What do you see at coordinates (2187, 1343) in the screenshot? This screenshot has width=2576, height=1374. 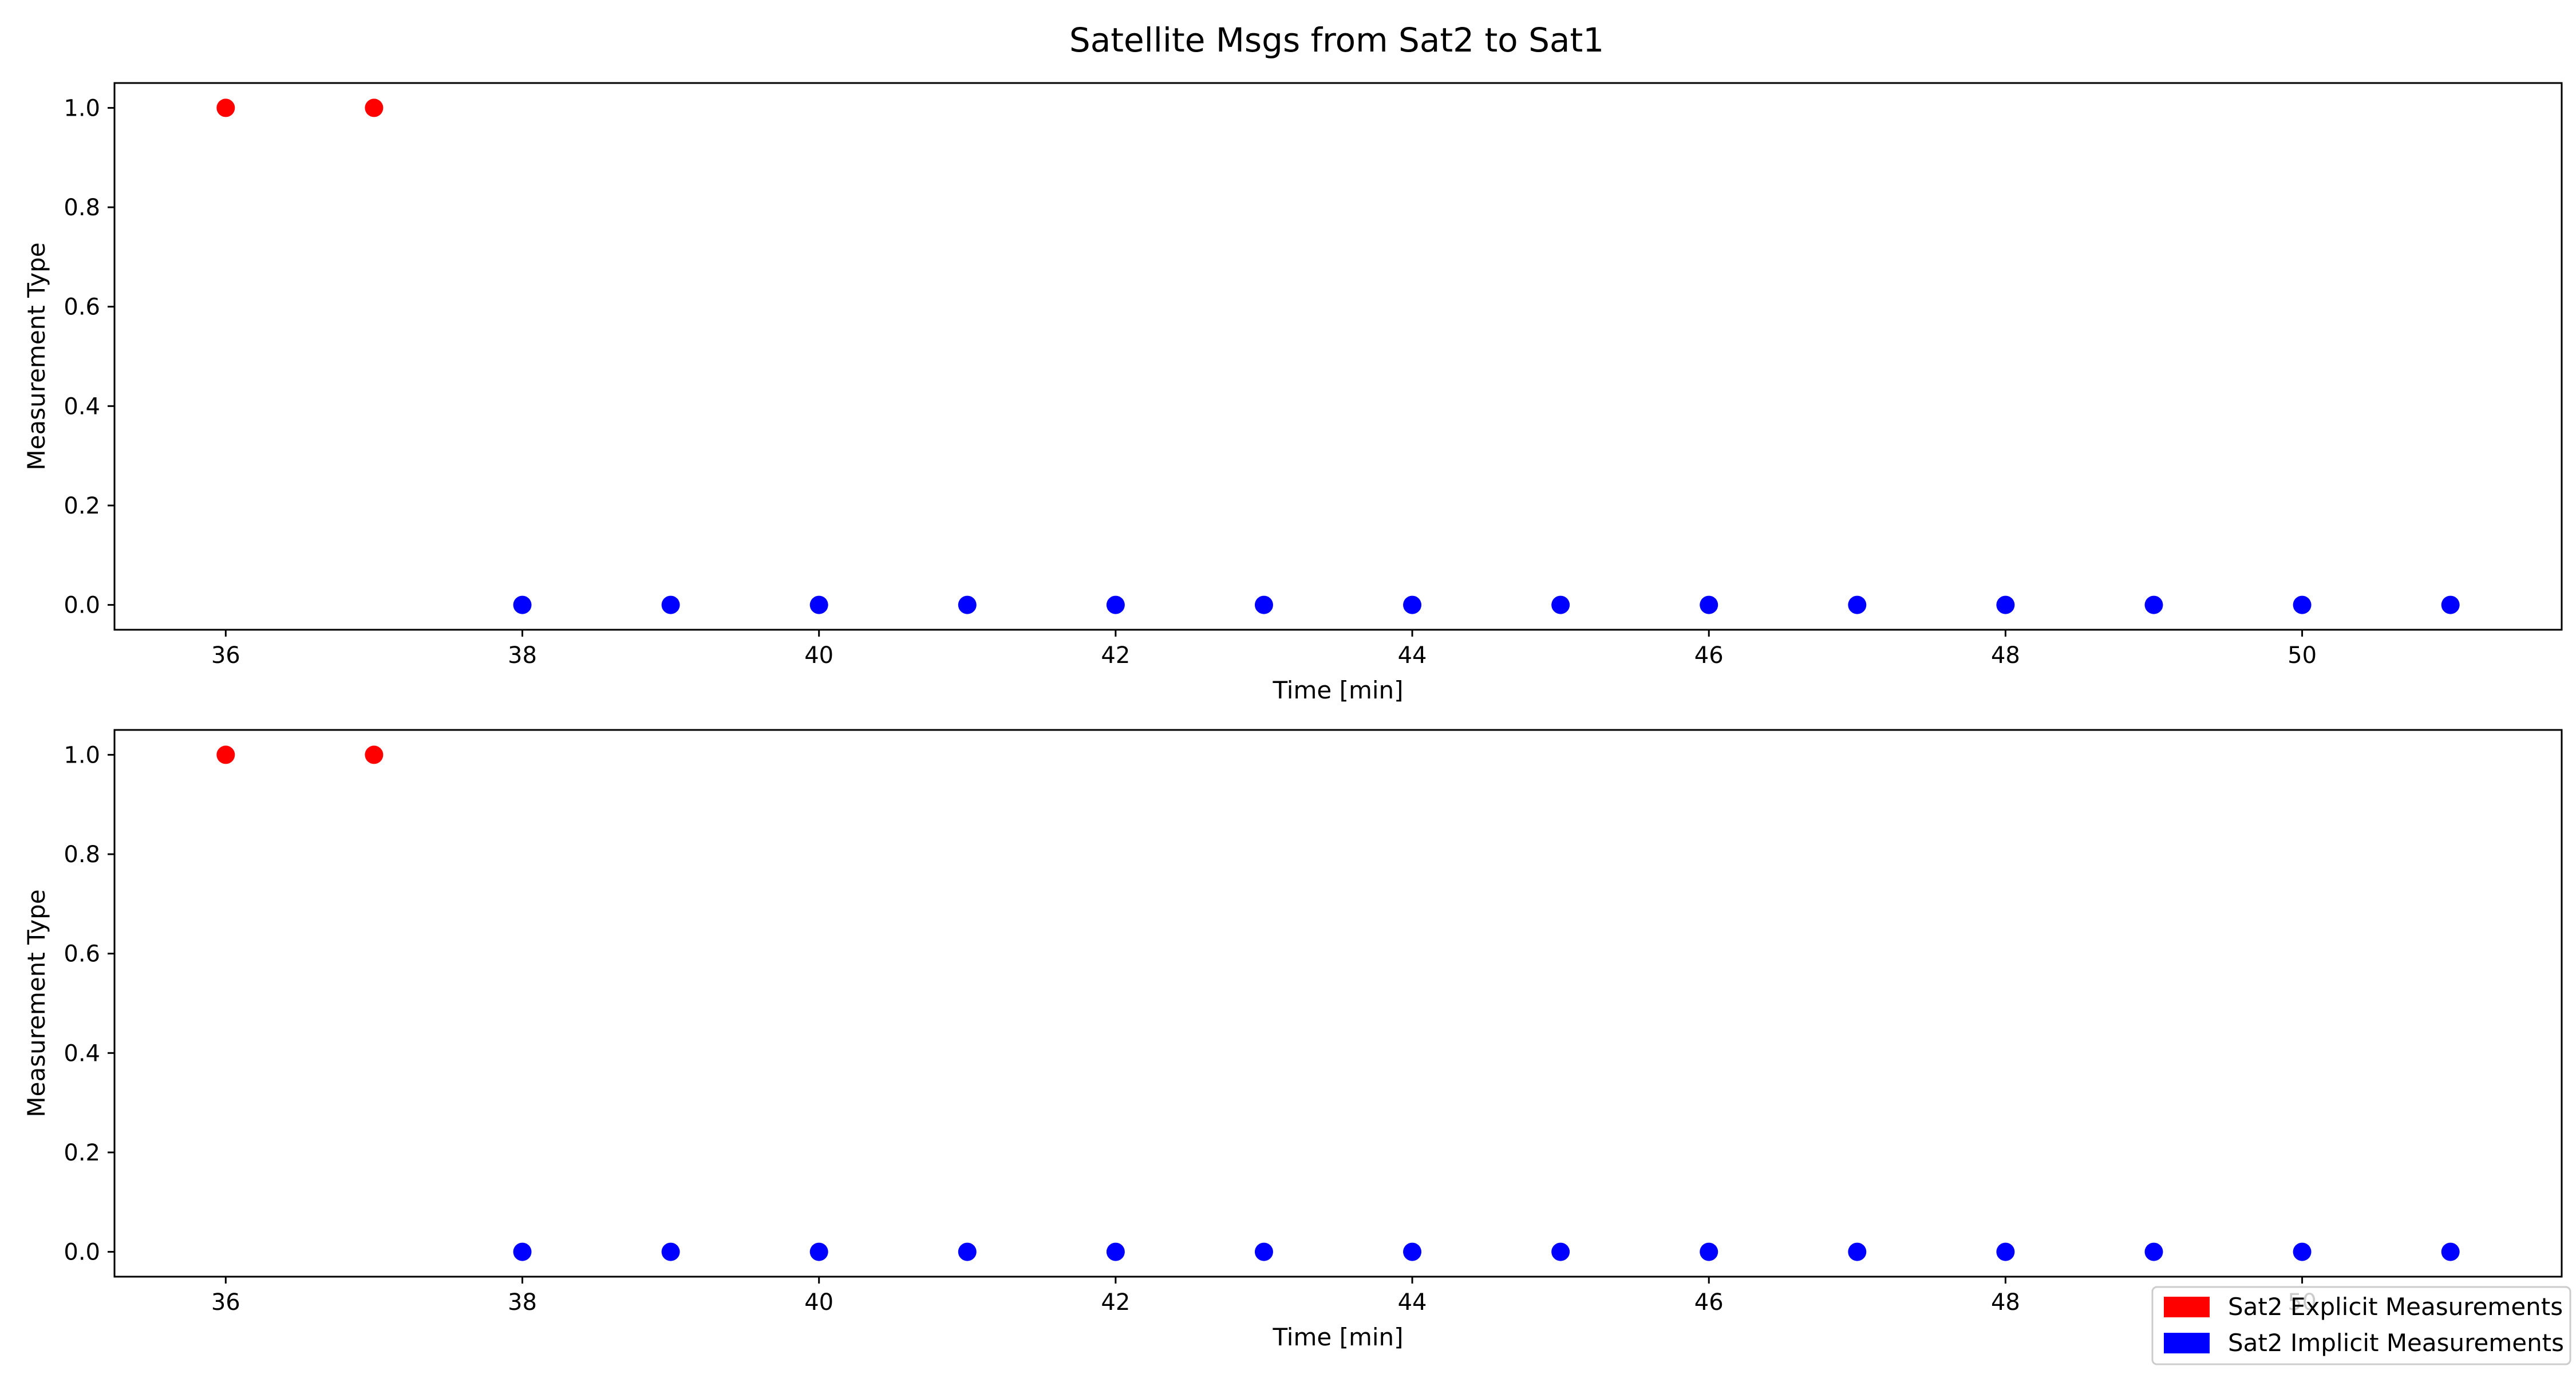 I see `legend-swatch-implicit` at bounding box center [2187, 1343].